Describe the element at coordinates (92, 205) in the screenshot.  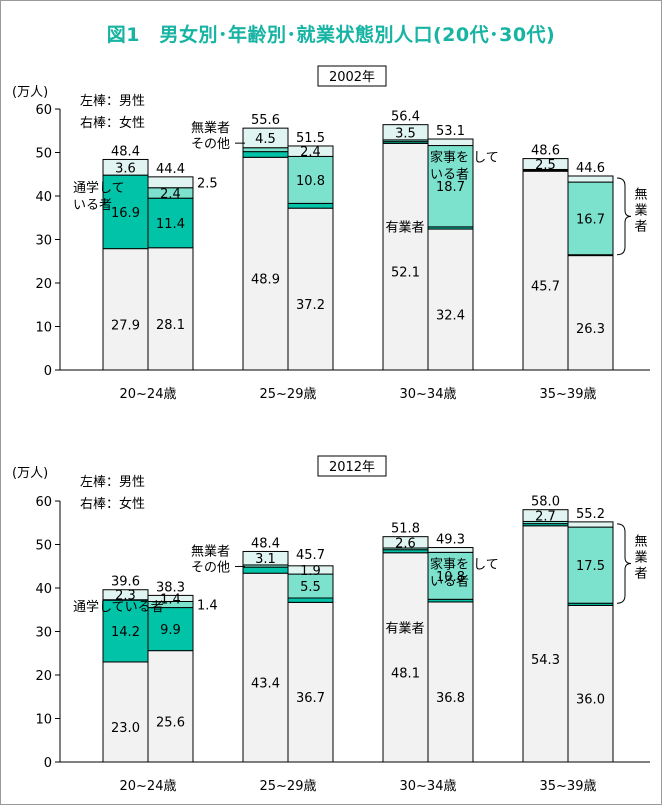
I see `annotation-student: いる者` at that location.